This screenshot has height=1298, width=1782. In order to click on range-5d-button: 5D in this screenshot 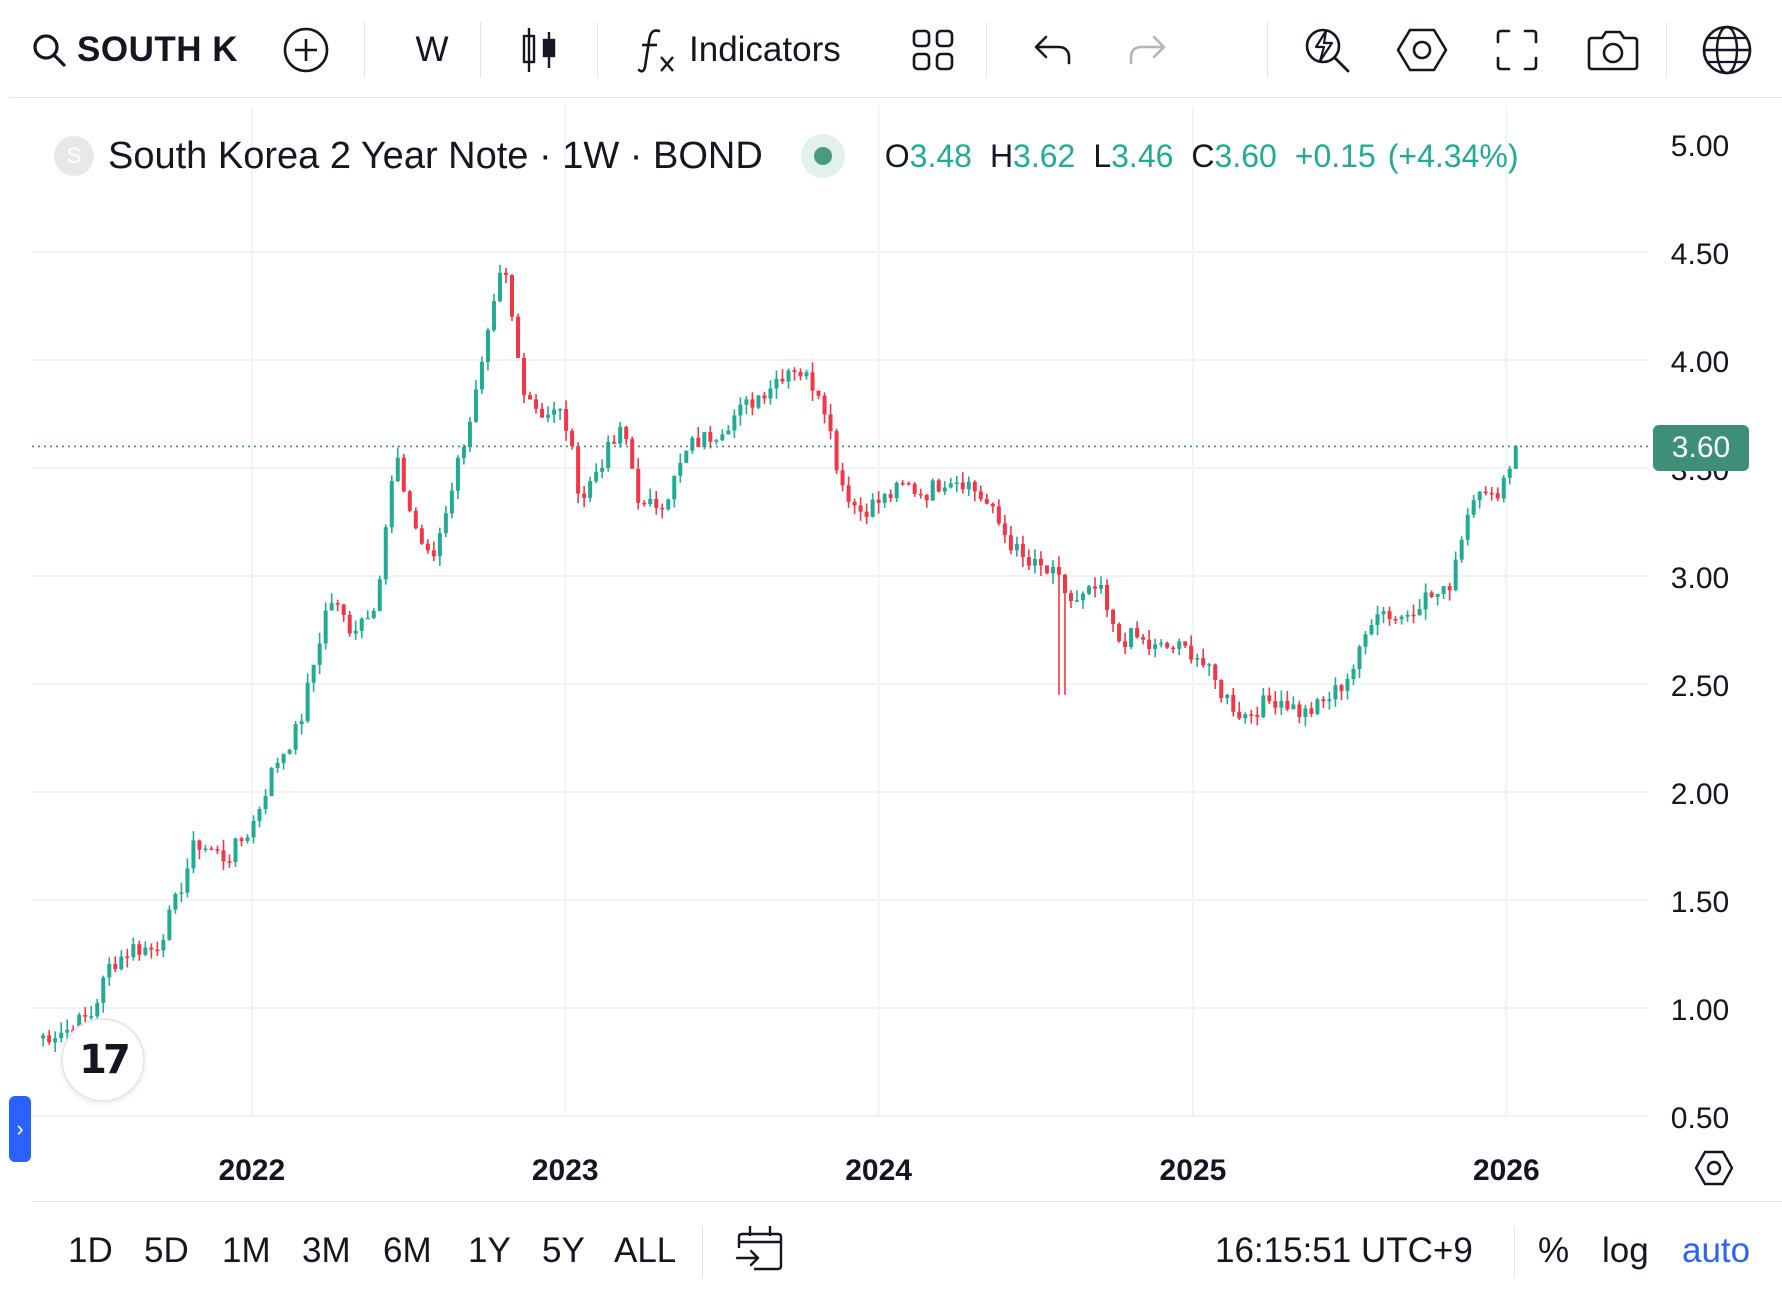, I will do `click(166, 1250)`.